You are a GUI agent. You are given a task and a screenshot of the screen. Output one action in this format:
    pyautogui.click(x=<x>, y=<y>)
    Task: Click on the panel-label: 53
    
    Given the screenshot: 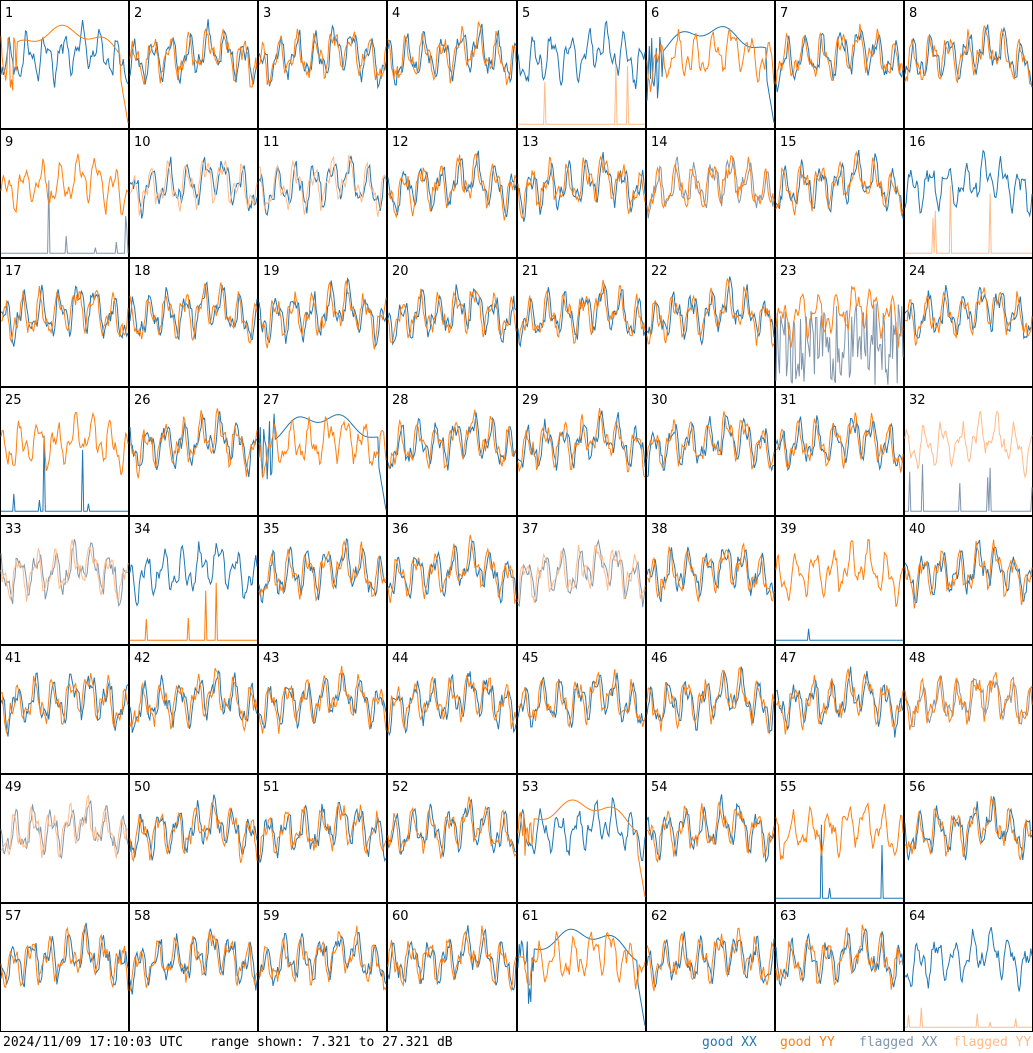 What is the action you would take?
    pyautogui.click(x=530, y=787)
    